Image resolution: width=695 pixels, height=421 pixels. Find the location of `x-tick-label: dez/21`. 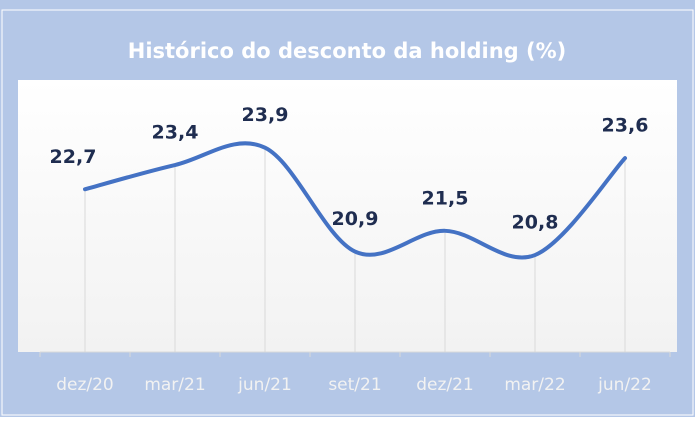

x-tick-label: dez/21 is located at coordinates (445, 385).